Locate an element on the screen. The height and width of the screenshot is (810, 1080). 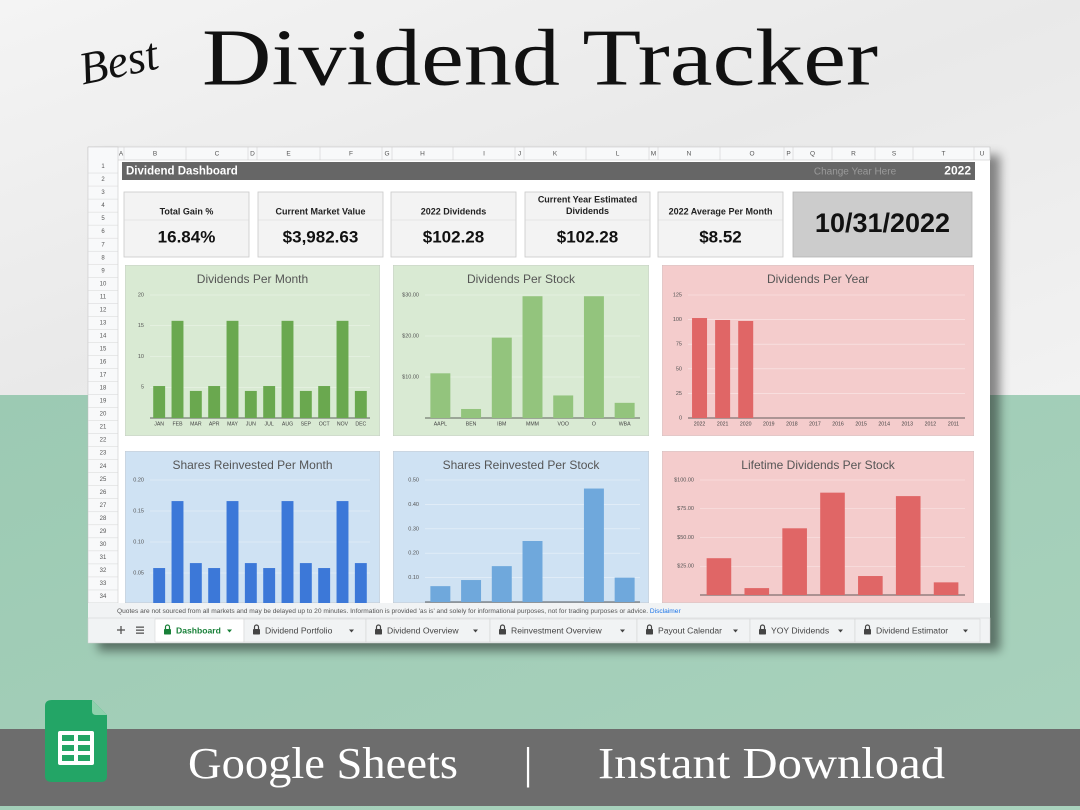
title-bar is located at coordinates (548, 171).